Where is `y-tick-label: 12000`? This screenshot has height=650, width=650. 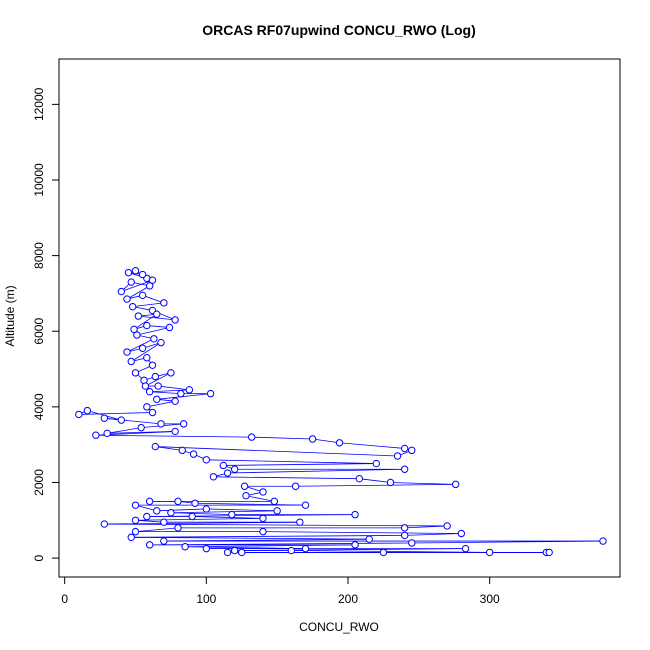
y-tick-label: 12000 is located at coordinates (39, 104).